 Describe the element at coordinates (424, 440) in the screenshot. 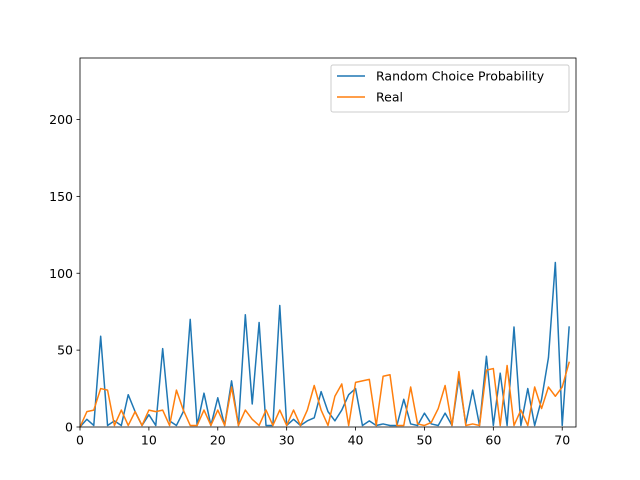

I see `x-tick-label: 50` at that location.